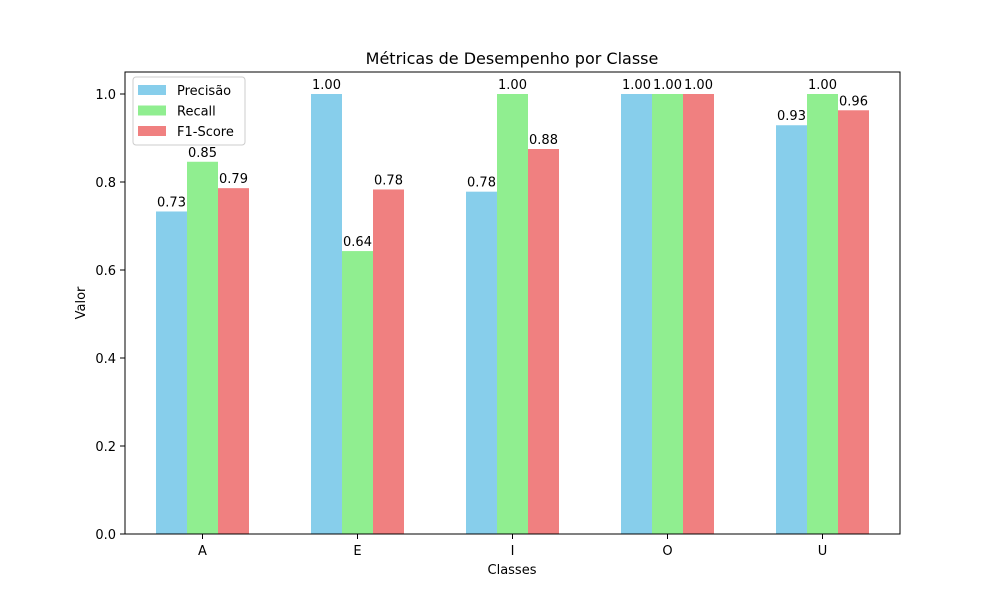 This screenshot has height=600, width=1000. I want to click on data-label: 0.96, so click(853, 101).